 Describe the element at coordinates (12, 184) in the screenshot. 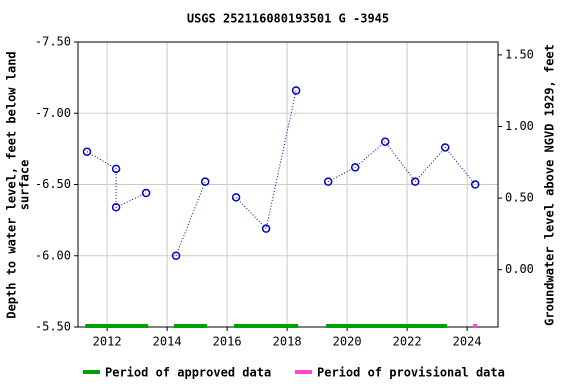

I see `y-axis-label: Depth to water level, feet below land` at that location.